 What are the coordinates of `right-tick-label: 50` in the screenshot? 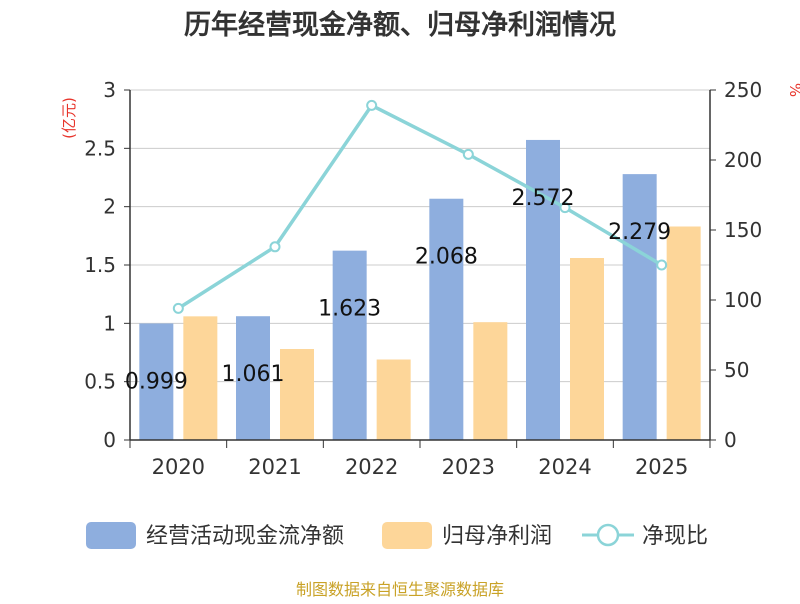 It's located at (736, 370).